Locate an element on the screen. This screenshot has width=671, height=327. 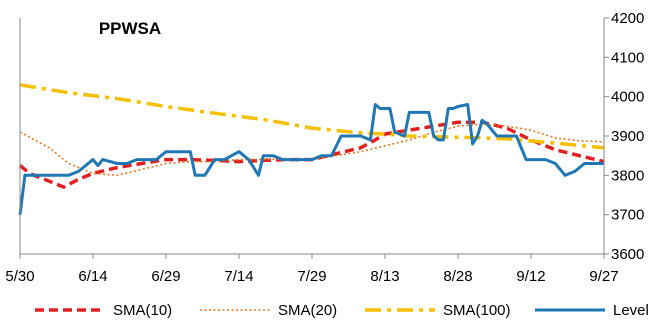
legend-label-2: SMA(20) is located at coordinates (307, 310).